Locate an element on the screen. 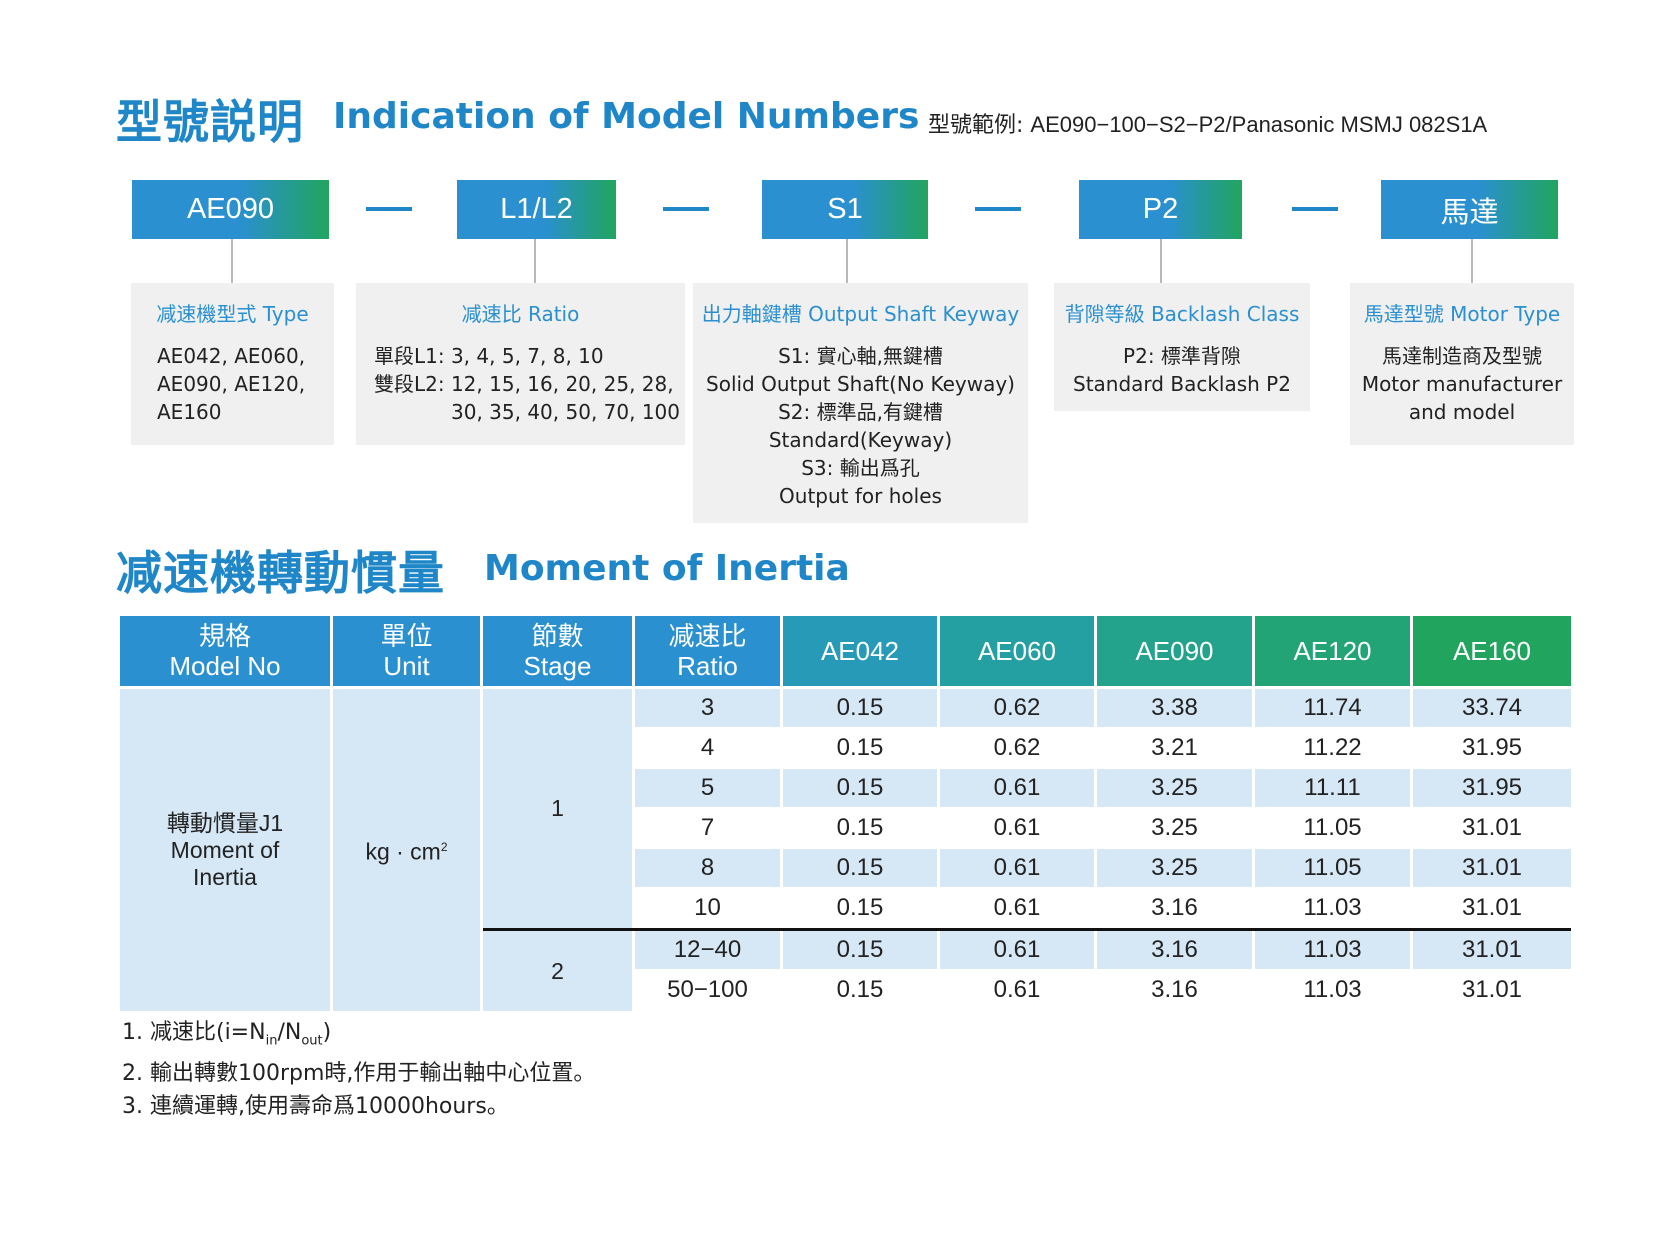 This screenshot has height=1241, width=1677. header-zh: 規格 is located at coordinates (224, 636).